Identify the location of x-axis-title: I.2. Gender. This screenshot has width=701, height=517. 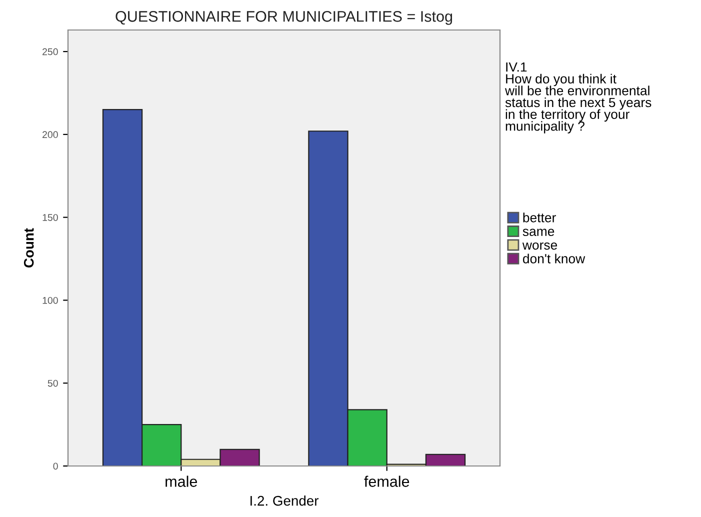
(284, 501).